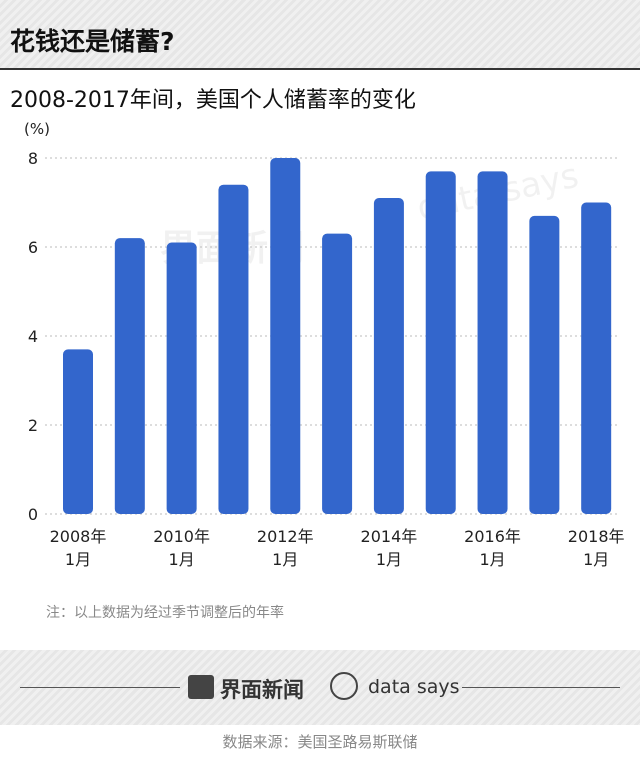  What do you see at coordinates (320, 69) in the screenshot?
I see `divider` at bounding box center [320, 69].